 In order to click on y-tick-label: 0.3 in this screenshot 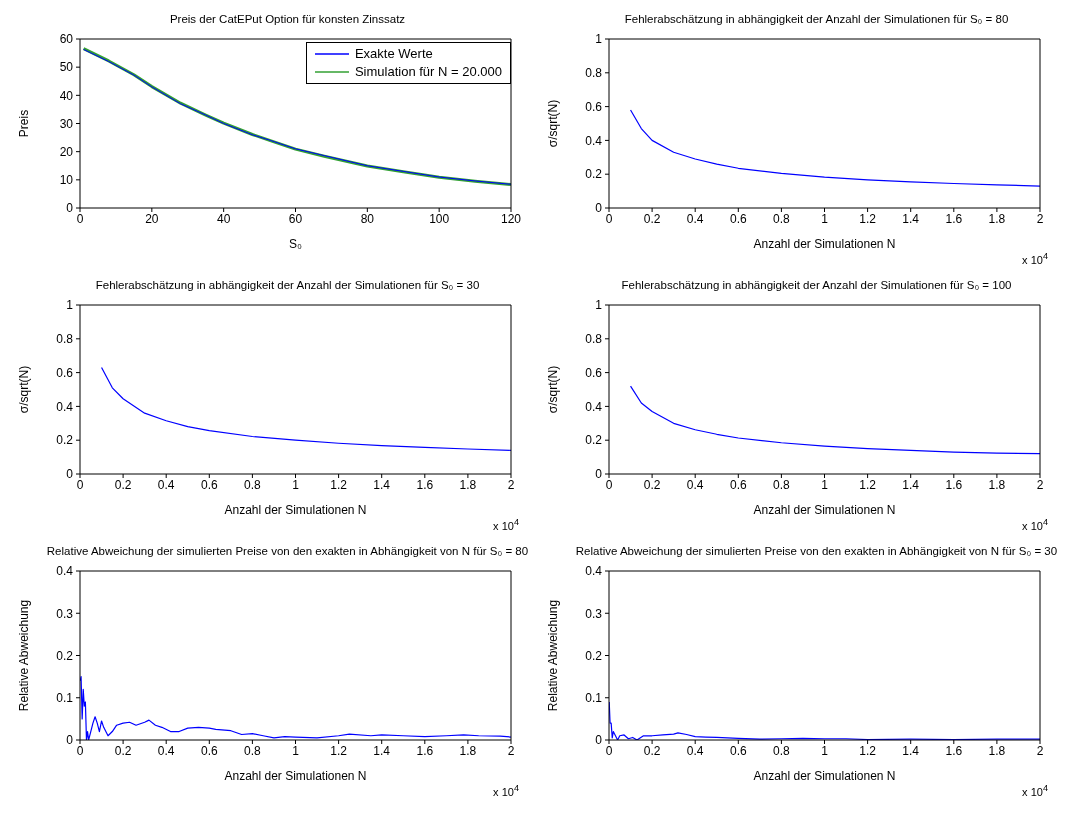, I will do `click(594, 613)`.